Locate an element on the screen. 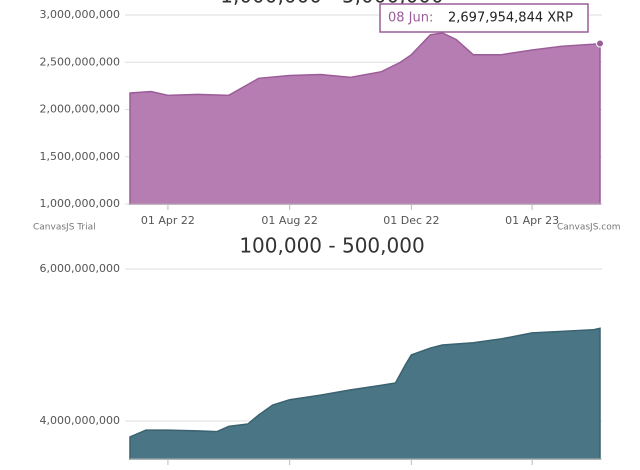 The height and width of the screenshot is (470, 640). tooltip-date: 08 Jun: is located at coordinates (410, 18).